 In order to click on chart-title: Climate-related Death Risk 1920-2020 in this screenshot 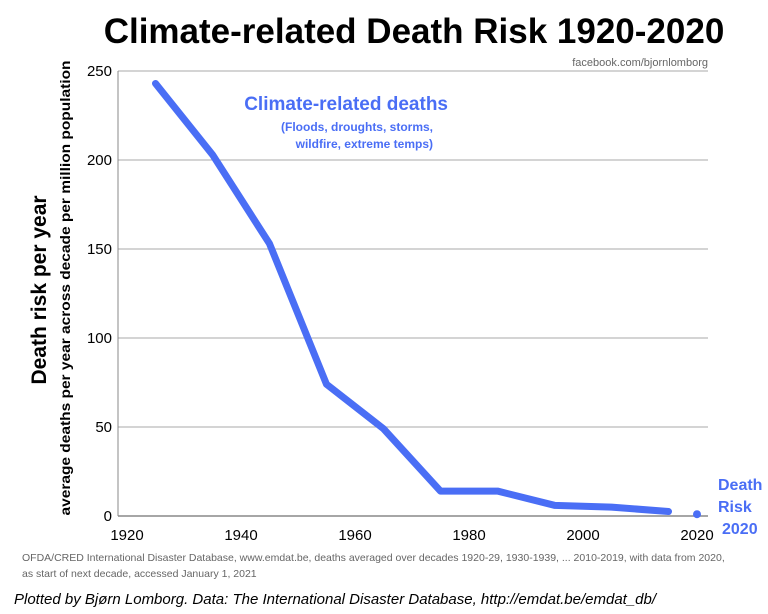, I will do `click(414, 31)`.